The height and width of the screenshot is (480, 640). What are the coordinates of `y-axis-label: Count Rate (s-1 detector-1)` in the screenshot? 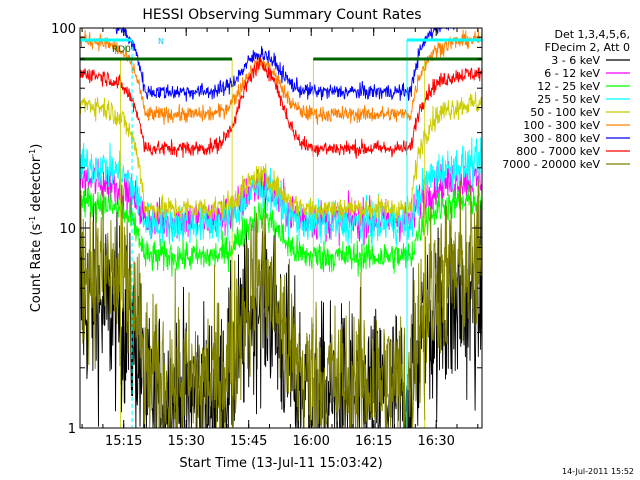 It's located at (36, 228).